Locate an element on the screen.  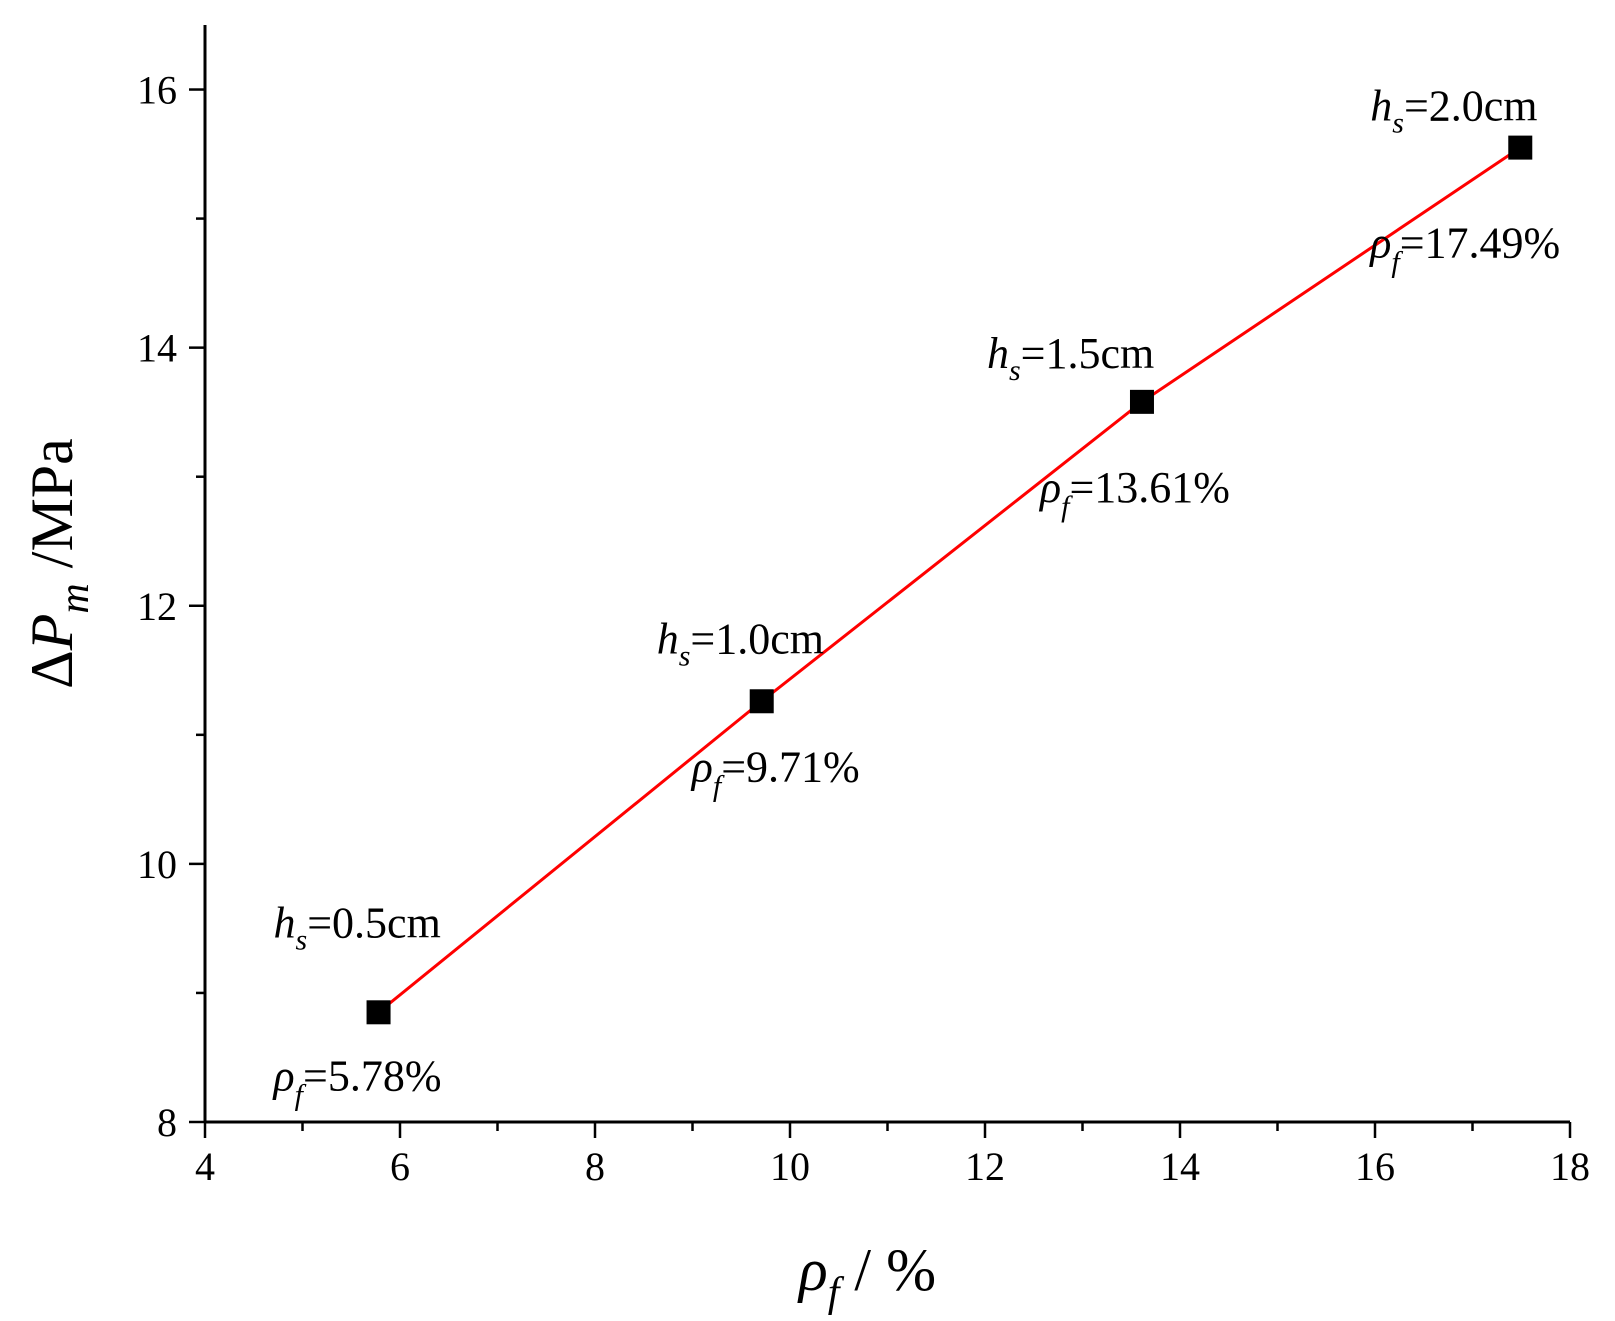
x-title-symbol: ρ is located at coordinates (812, 1270).